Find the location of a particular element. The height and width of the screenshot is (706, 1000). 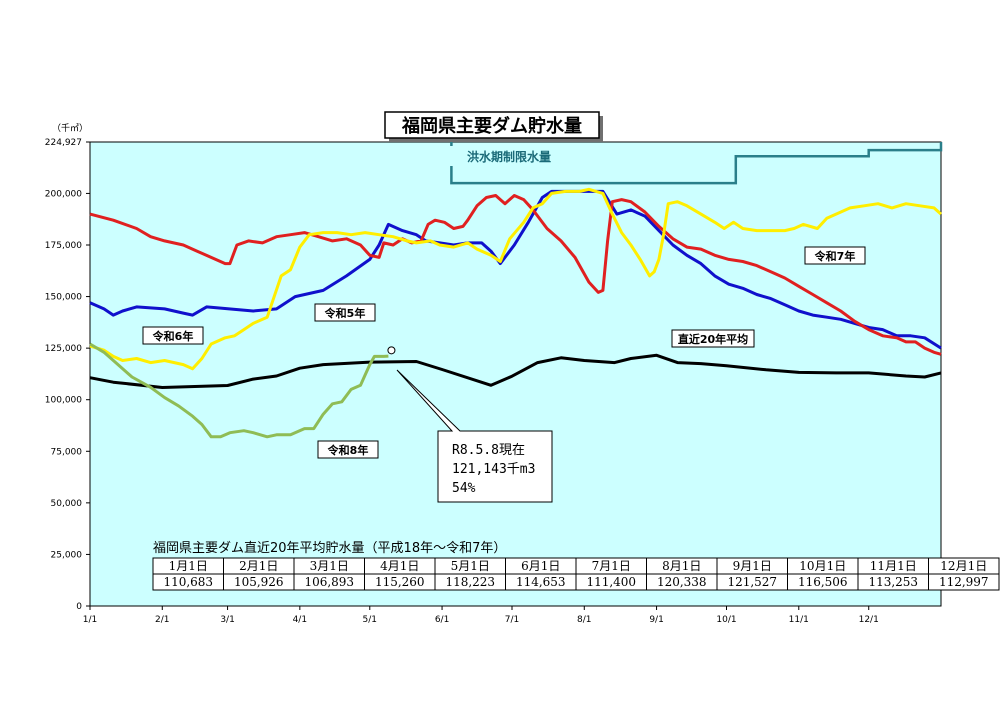

y-unit-label: （千㎥） is located at coordinates (70, 128).